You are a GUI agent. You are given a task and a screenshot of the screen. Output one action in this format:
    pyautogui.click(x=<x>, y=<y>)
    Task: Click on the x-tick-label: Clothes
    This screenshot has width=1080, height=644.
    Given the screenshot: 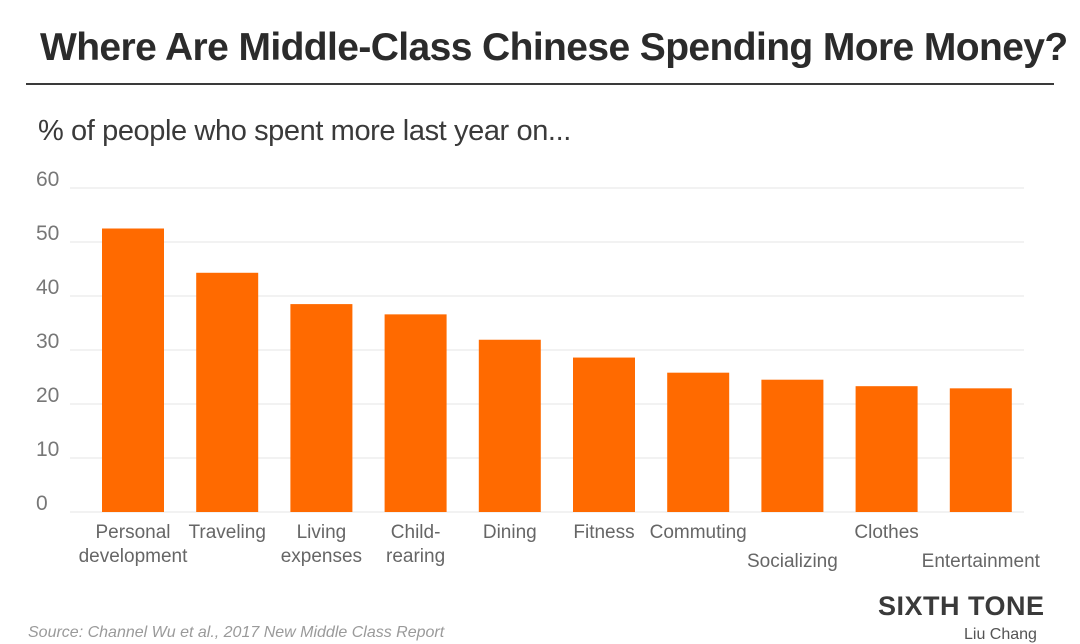 What is the action you would take?
    pyautogui.click(x=886, y=532)
    